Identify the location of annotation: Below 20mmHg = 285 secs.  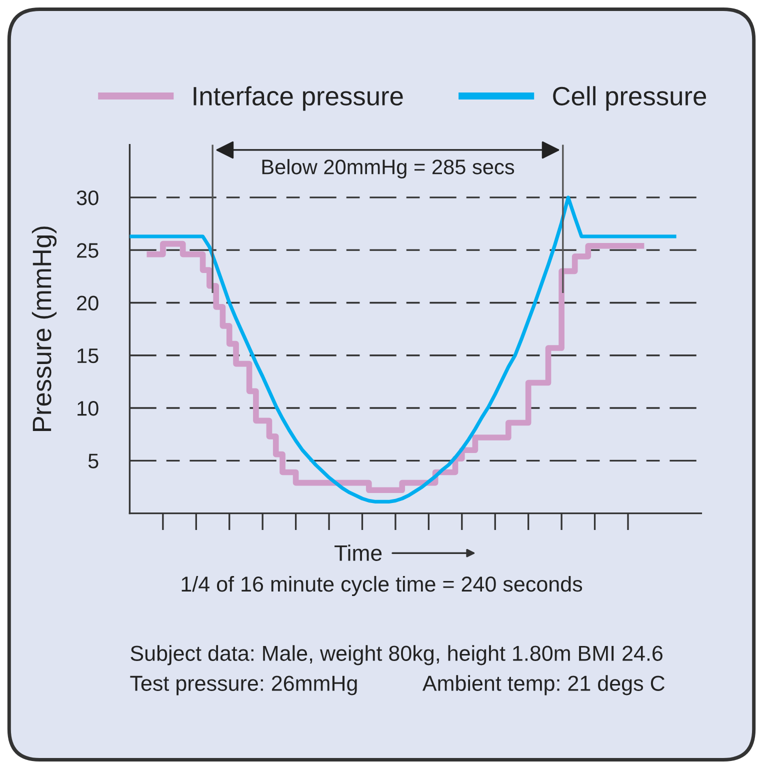
(388, 168).